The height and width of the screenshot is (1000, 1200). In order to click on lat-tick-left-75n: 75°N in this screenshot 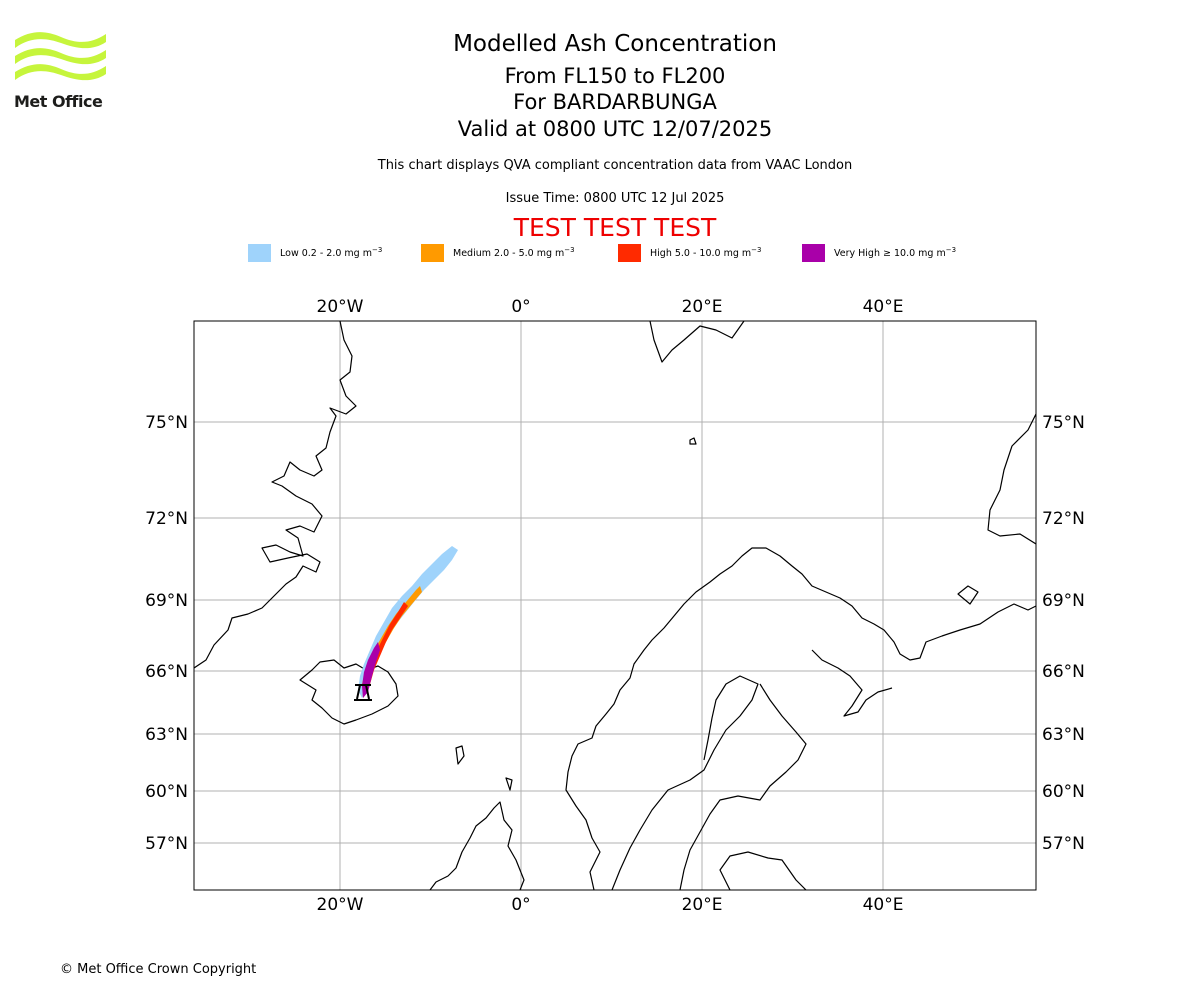, I will do `click(166, 423)`.